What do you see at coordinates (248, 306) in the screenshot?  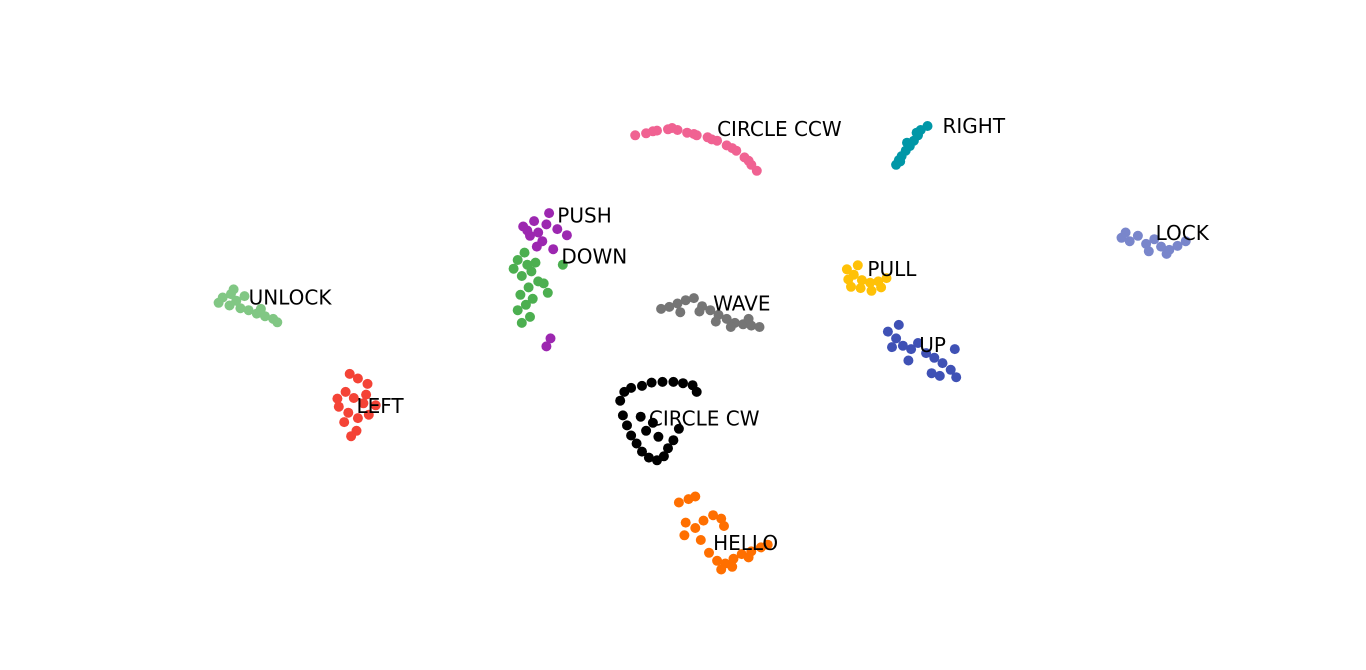 I see `series-unlock` at bounding box center [248, 306].